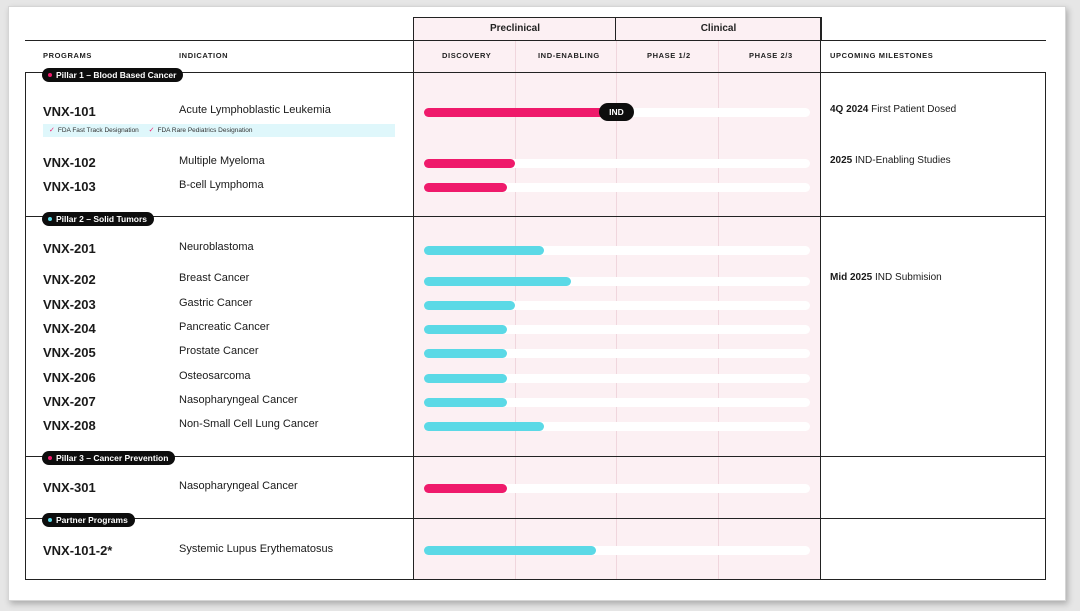  I want to click on clinical-header: Clinical, so click(718, 28).